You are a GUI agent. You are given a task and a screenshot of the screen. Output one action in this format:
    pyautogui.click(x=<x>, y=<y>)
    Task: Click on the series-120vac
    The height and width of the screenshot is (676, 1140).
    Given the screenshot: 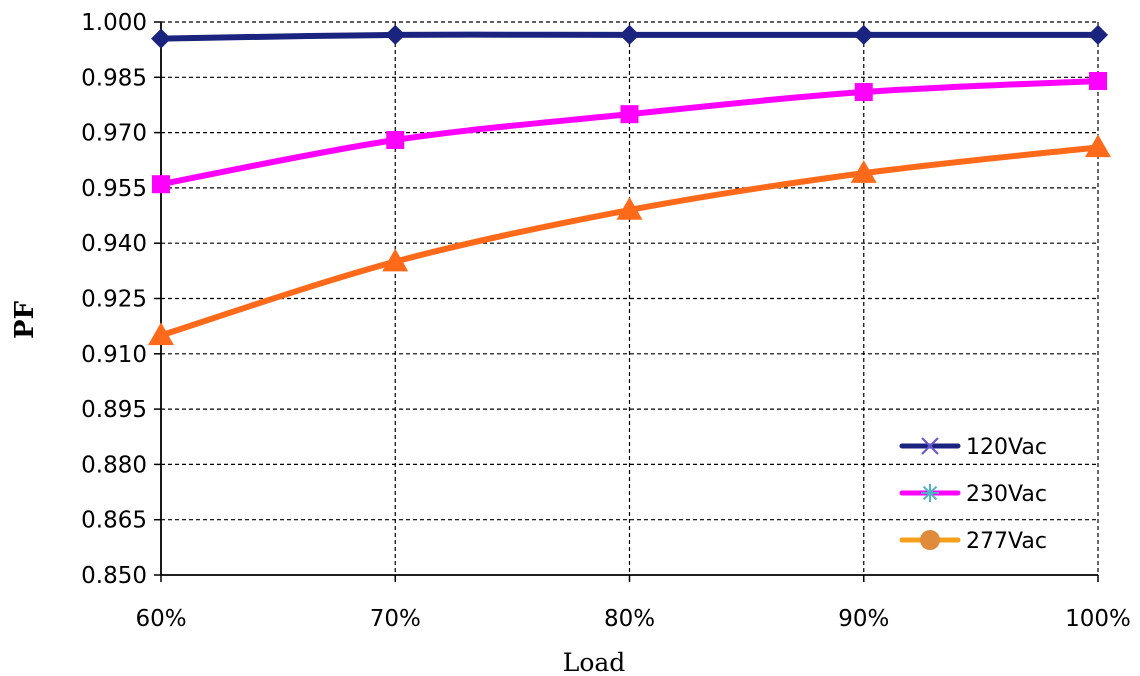 What is the action you would take?
    pyautogui.click(x=629, y=36)
    